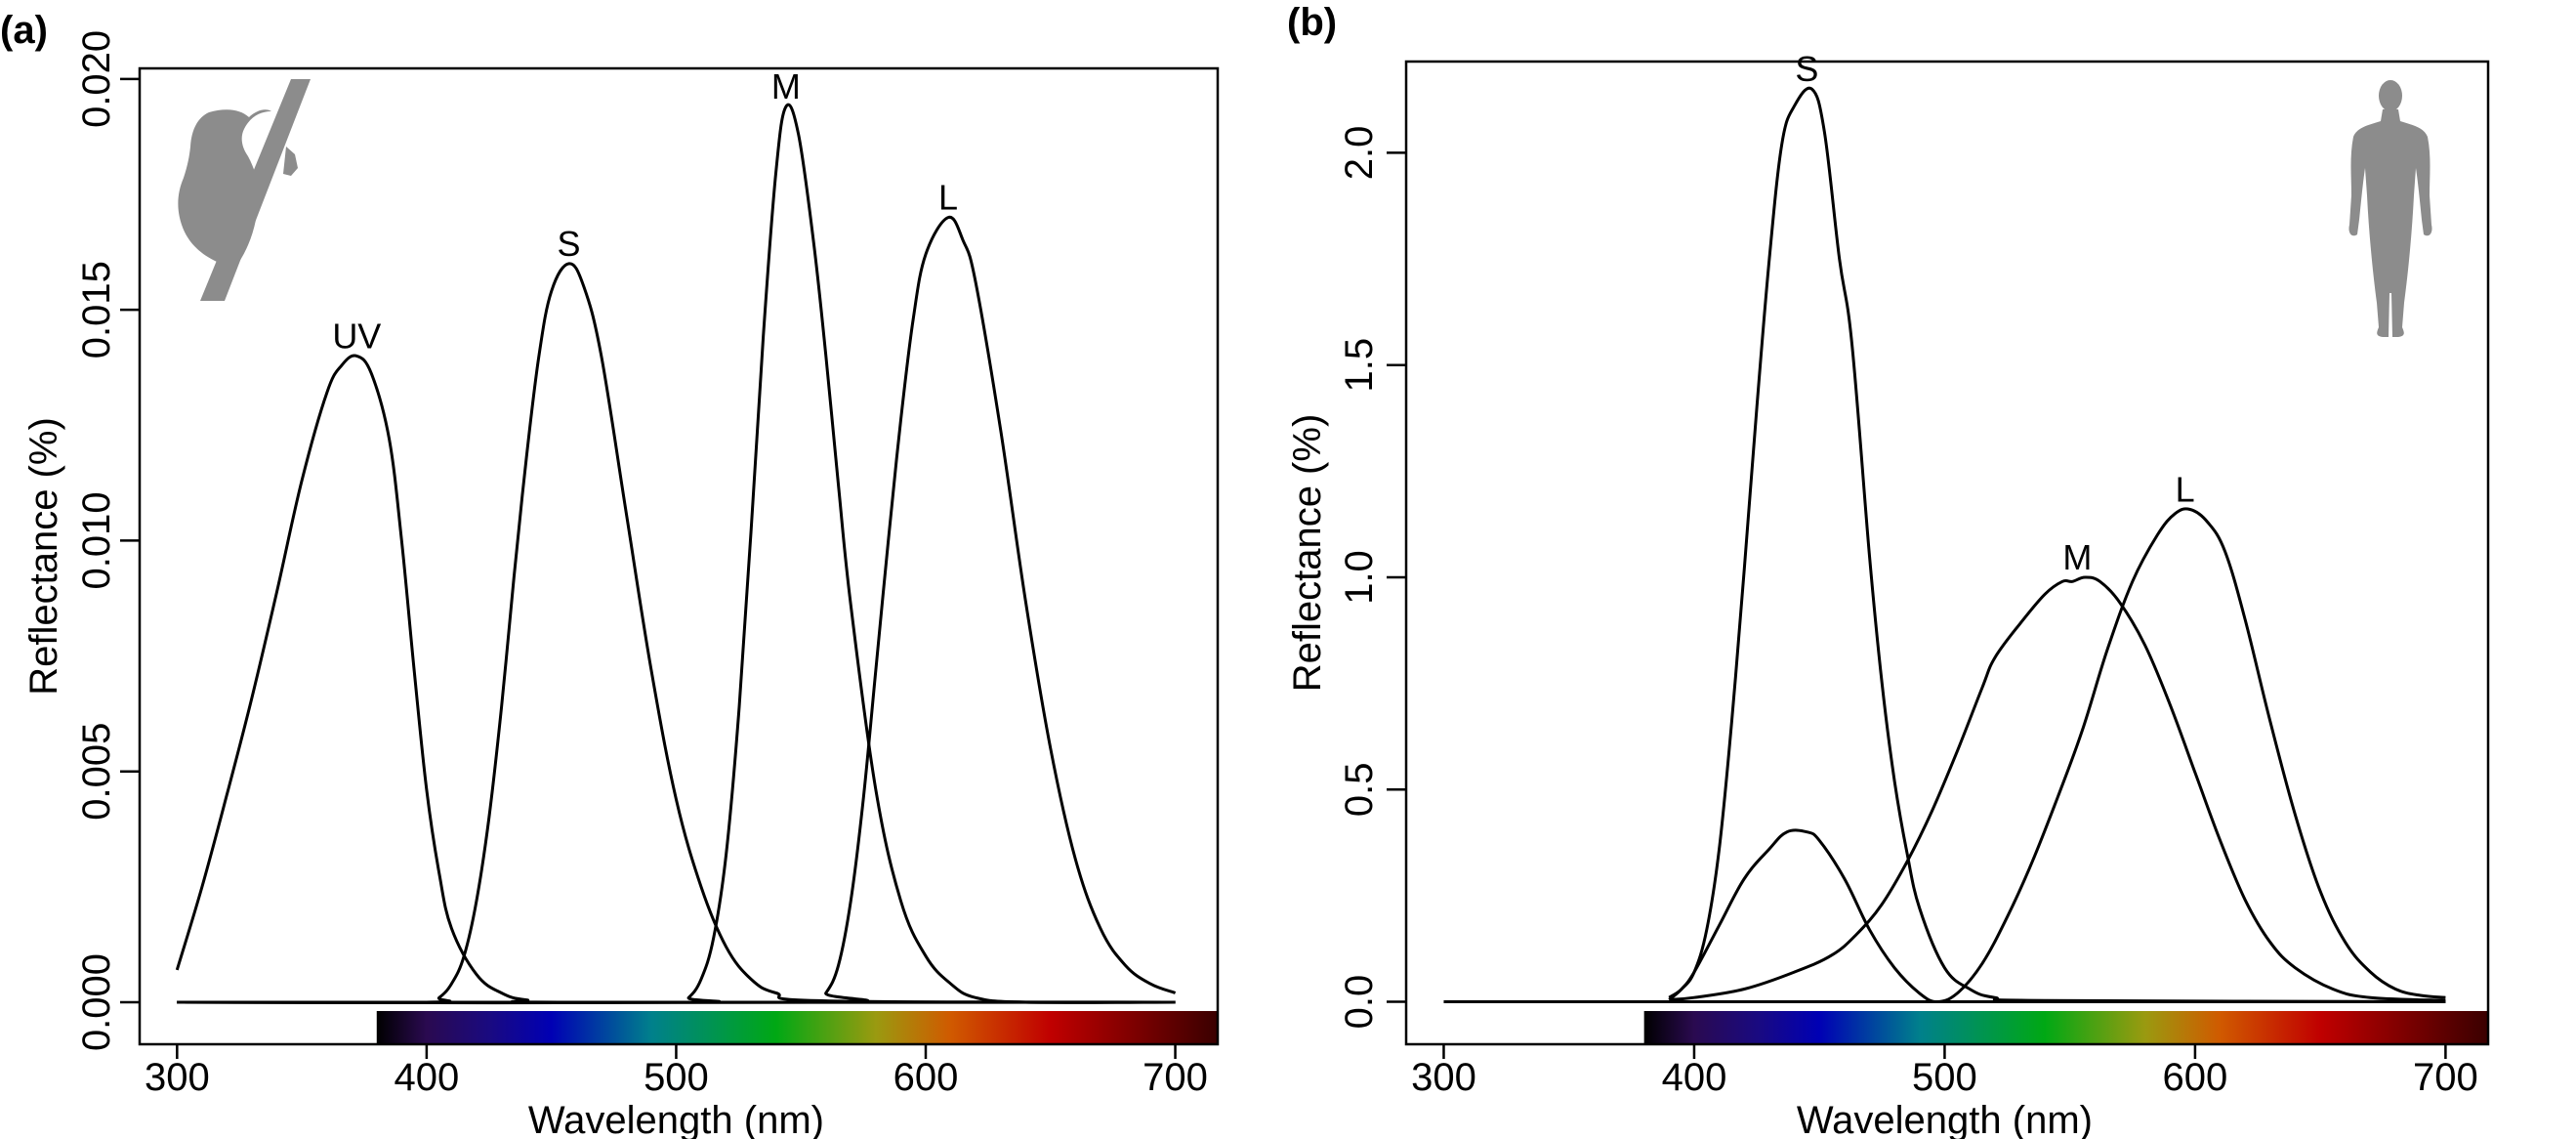  What do you see at coordinates (96, 79) in the screenshot?
I see `y-tick-label: 0.020` at bounding box center [96, 79].